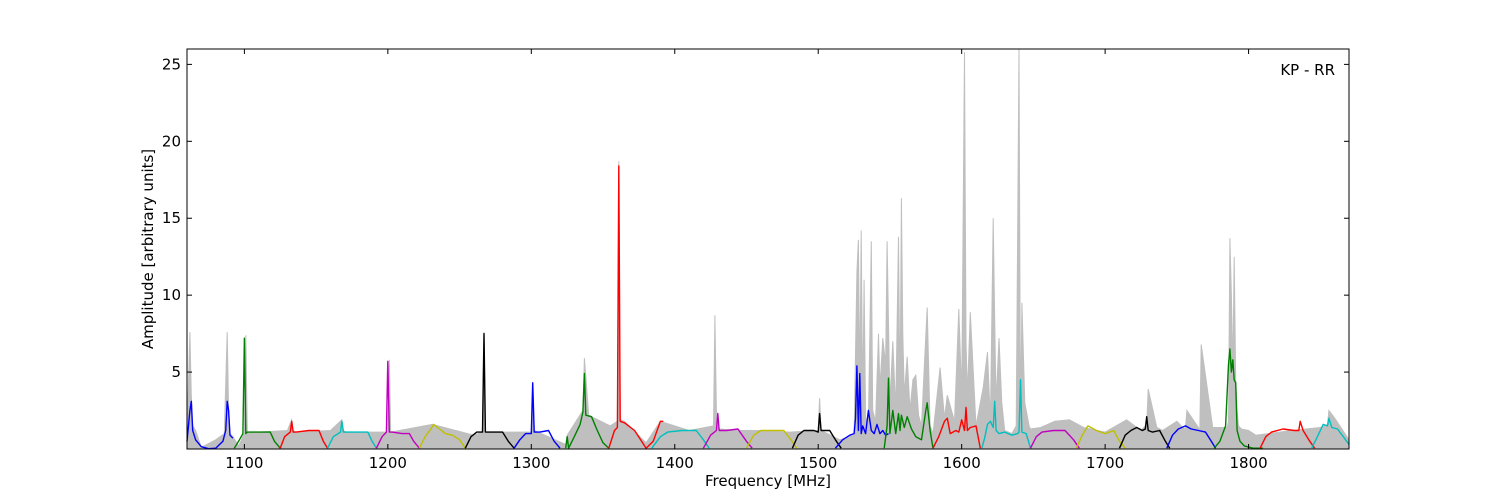 The image size is (1500, 500). What do you see at coordinates (171, 295) in the screenshot?
I see `y-tick-label: 10` at bounding box center [171, 295].